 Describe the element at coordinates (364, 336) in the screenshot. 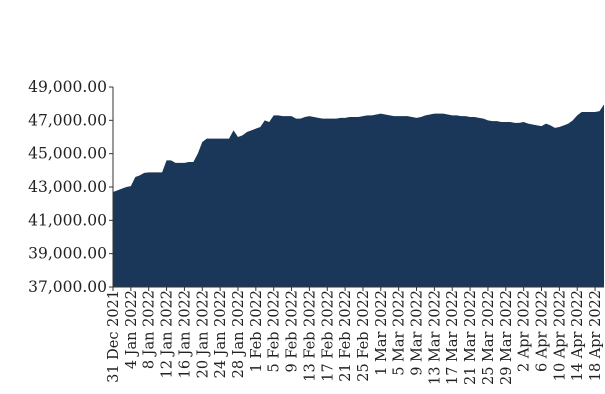

I see `x-tick-label: 25 Feb 2022` at that location.